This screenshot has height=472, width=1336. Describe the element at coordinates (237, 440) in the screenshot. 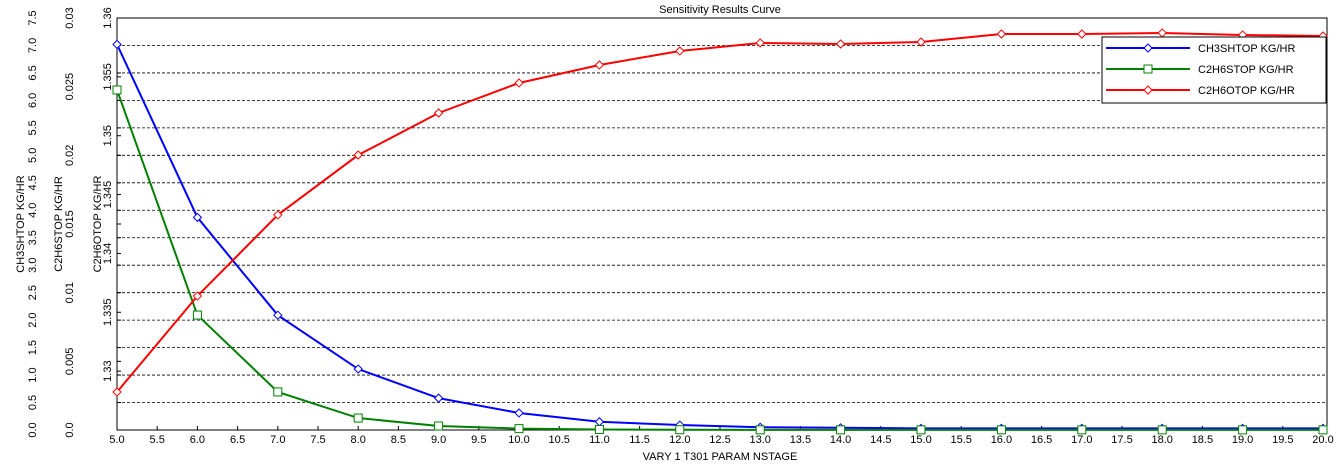

I see `x-tick-label: 6.5` at that location.